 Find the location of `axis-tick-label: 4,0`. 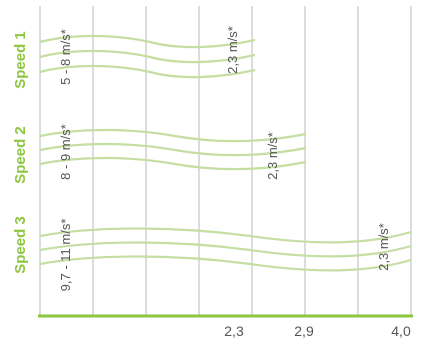

axis-tick-label: 4,0 is located at coordinates (401, 331).